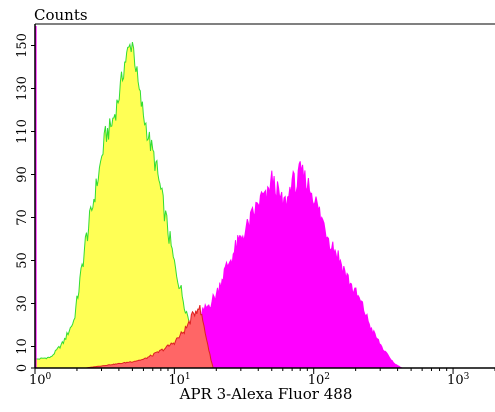 The image size is (495, 412). Describe the element at coordinates (22, 260) in the screenshot. I see `y-tick-label: 50` at that location.